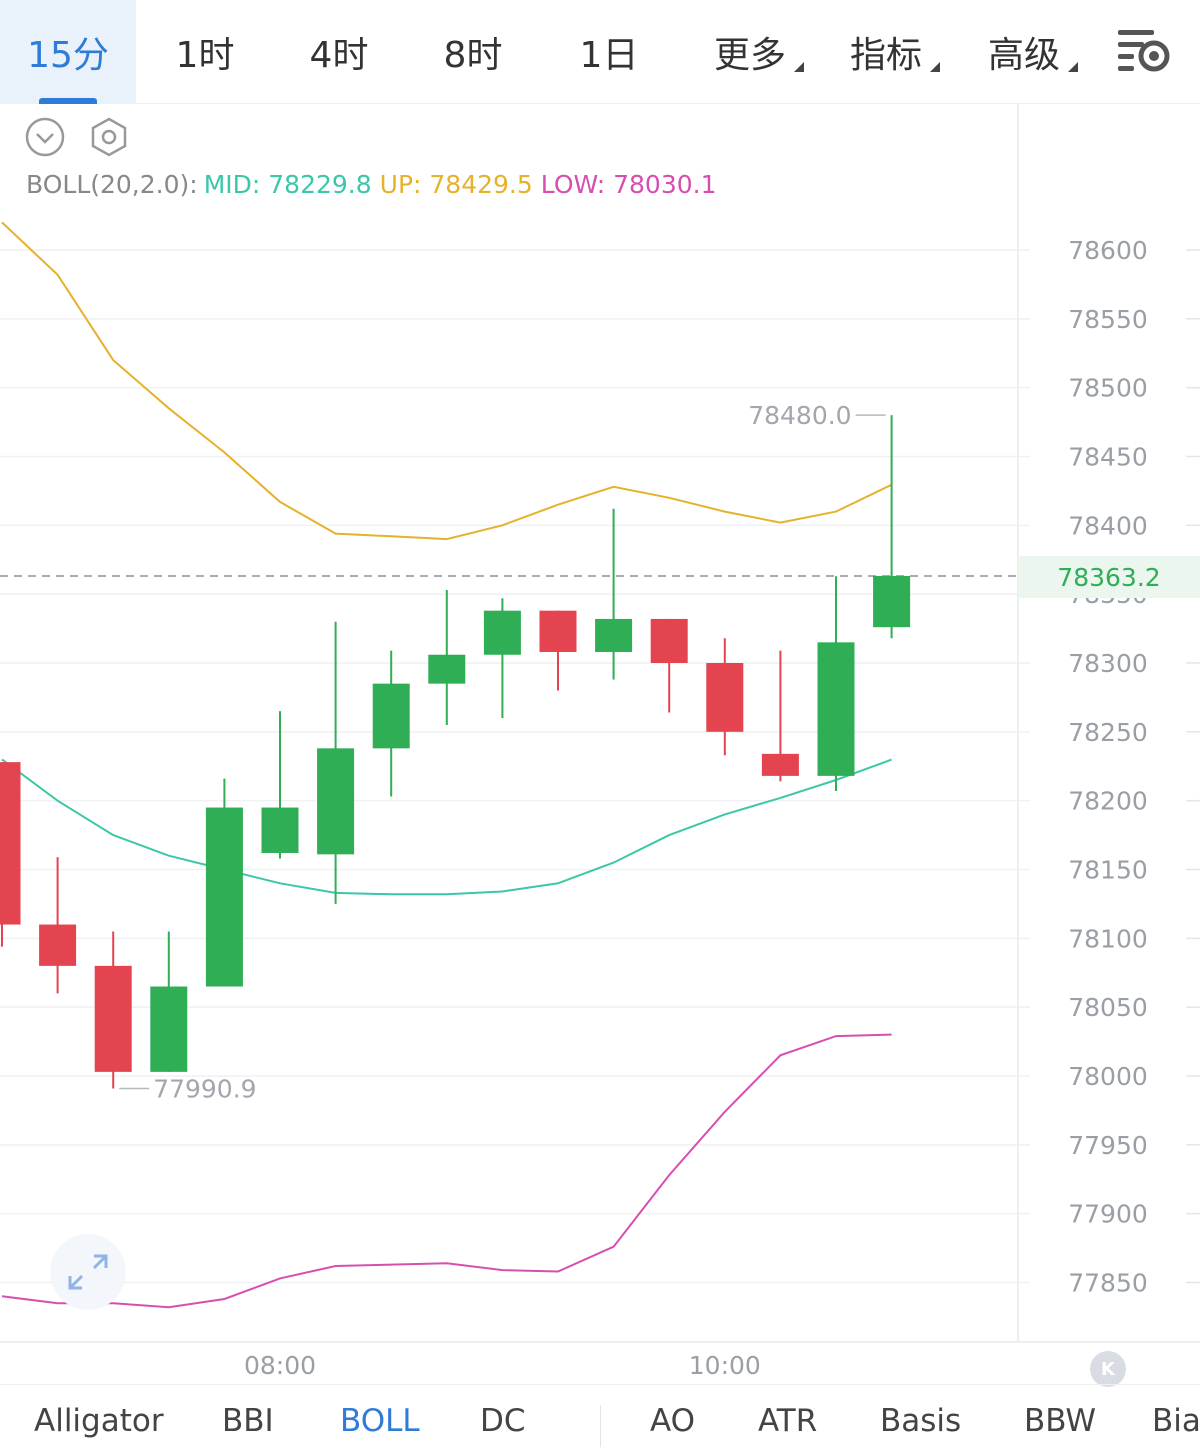 This screenshot has height=1456, width=1200. I want to click on indicator-bbw: BBW, so click(1060, 1421).